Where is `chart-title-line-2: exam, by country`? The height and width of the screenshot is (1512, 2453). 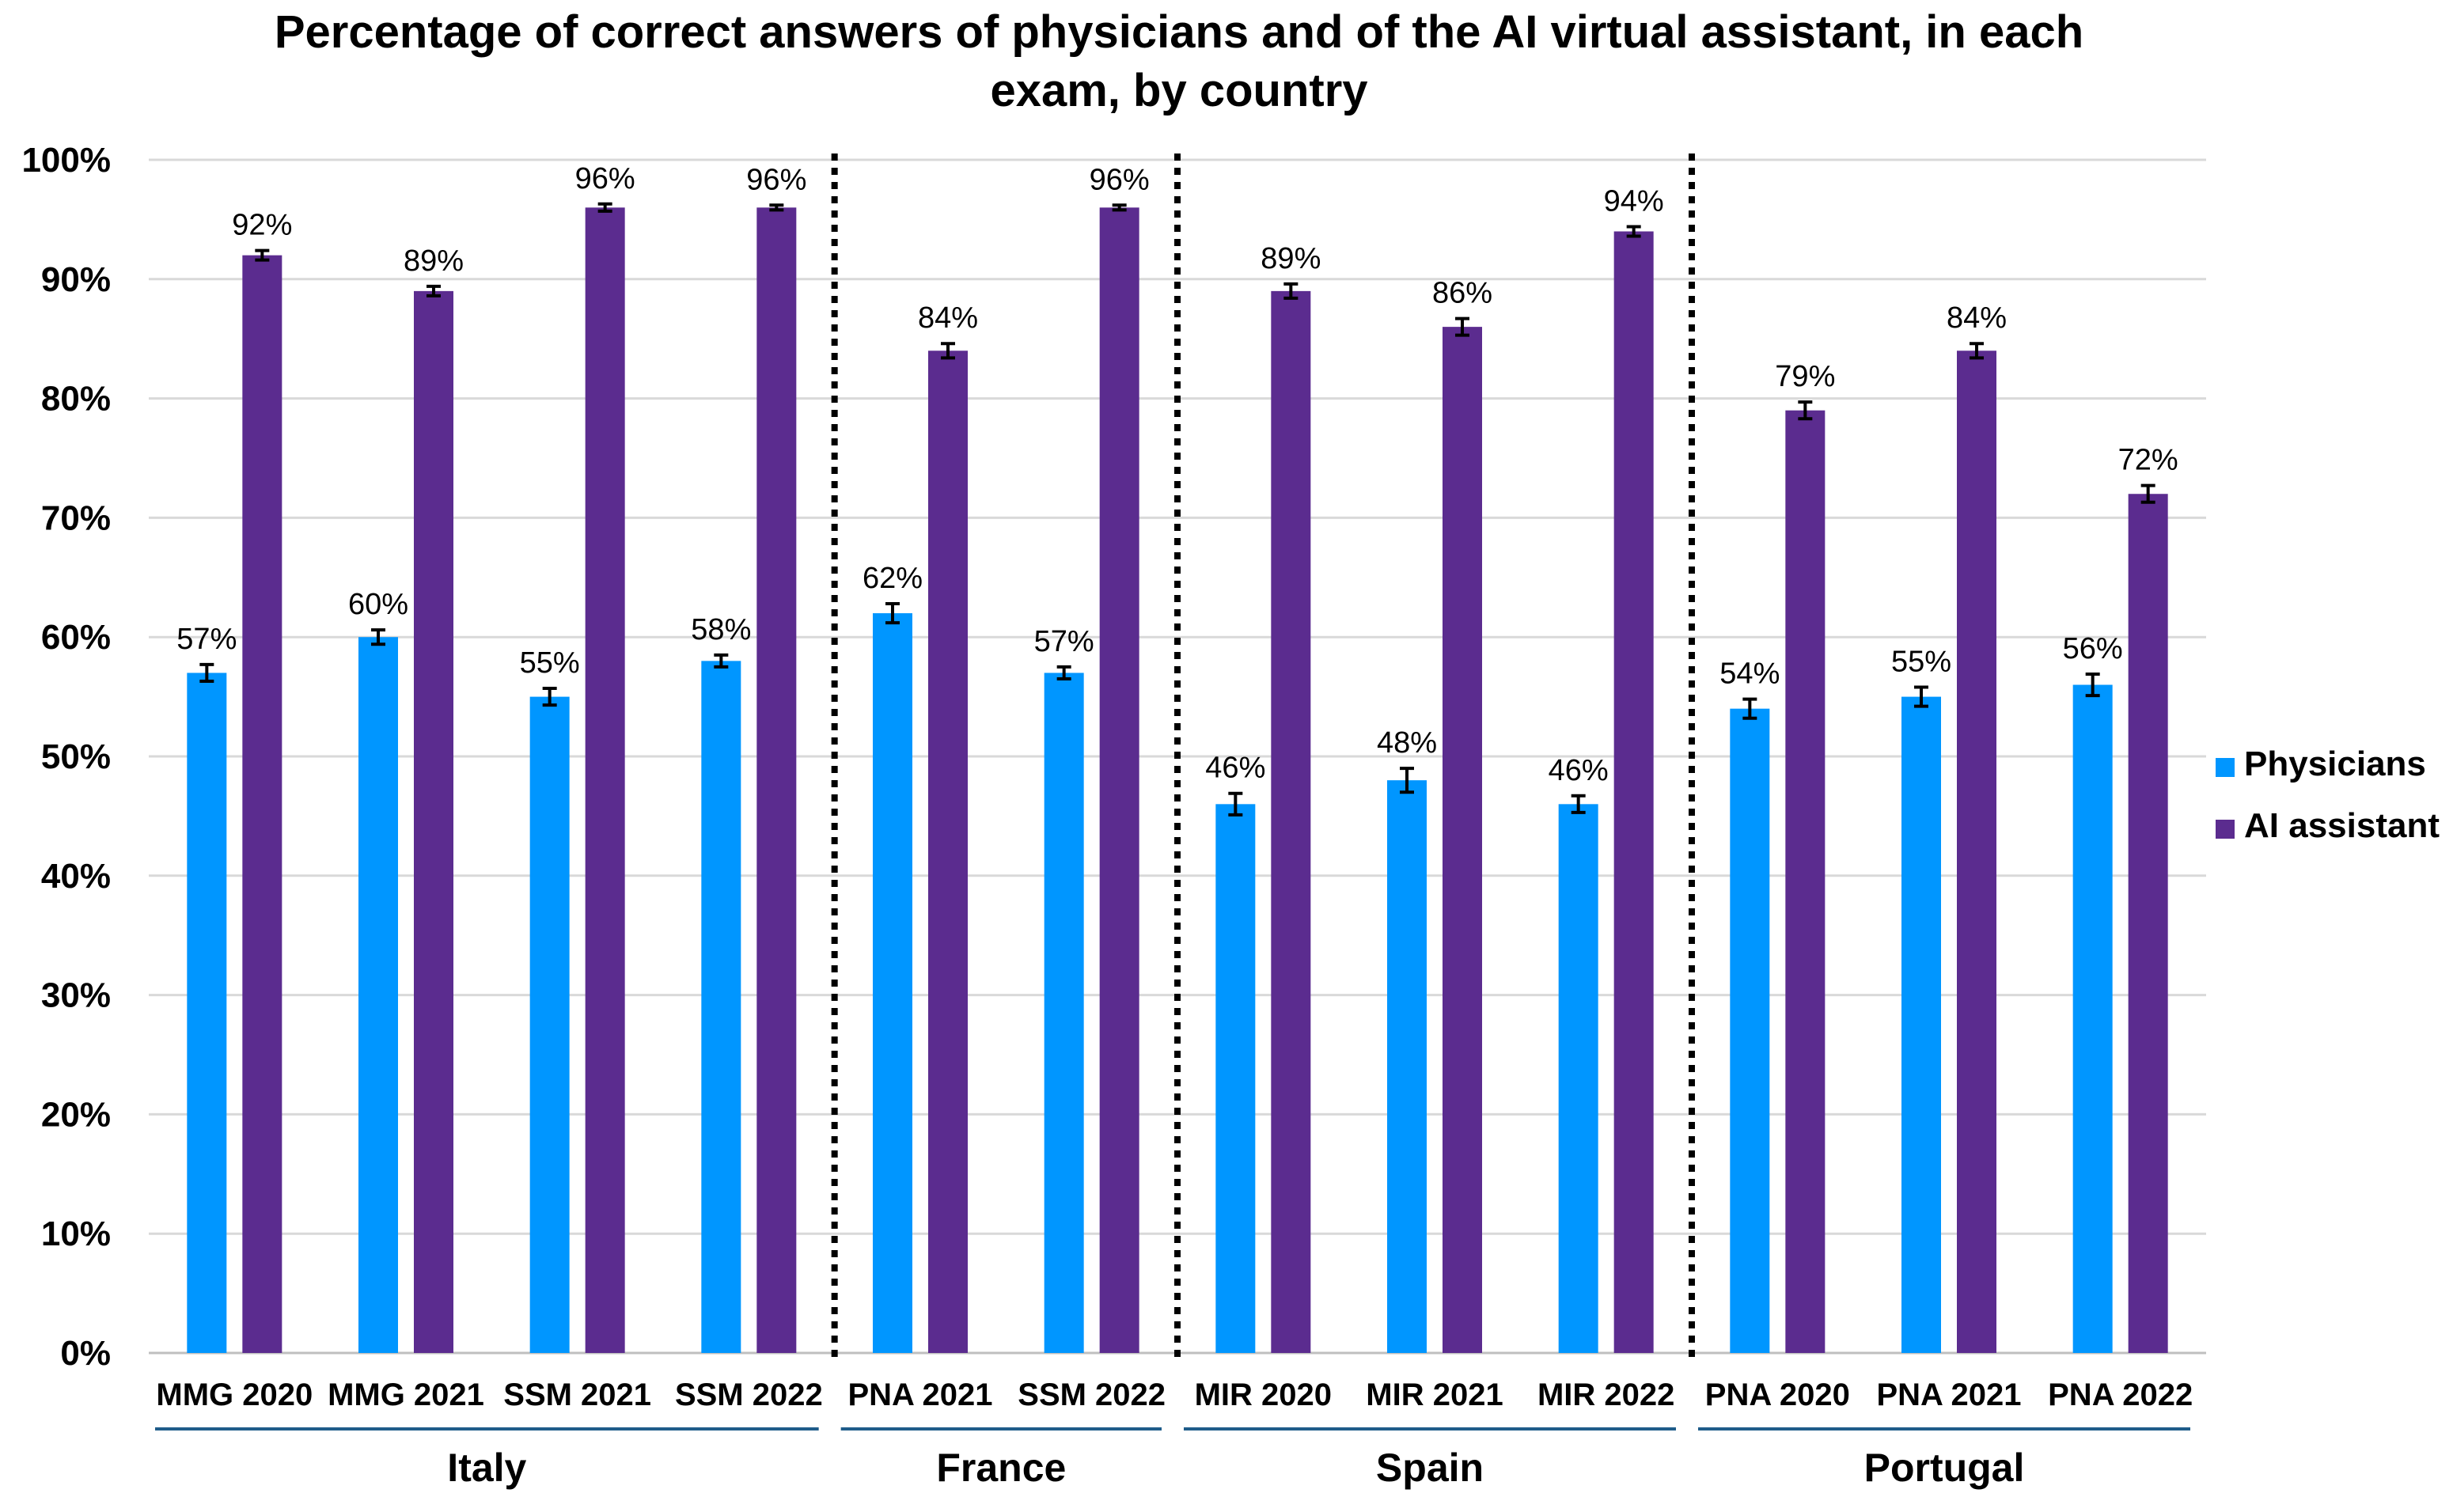
chart-title-line-2: exam, by country is located at coordinates (1178, 90).